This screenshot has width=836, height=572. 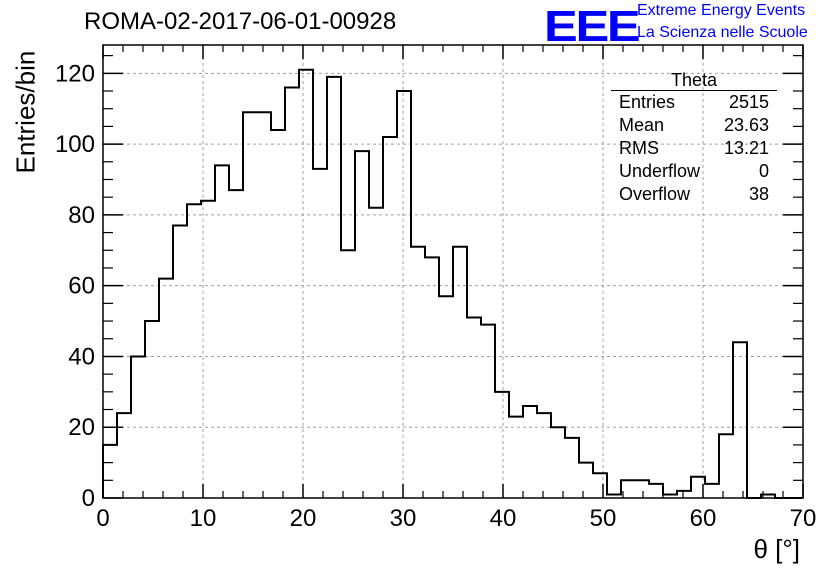 What do you see at coordinates (503, 518) in the screenshot?
I see `x-tick-label: 40` at bounding box center [503, 518].